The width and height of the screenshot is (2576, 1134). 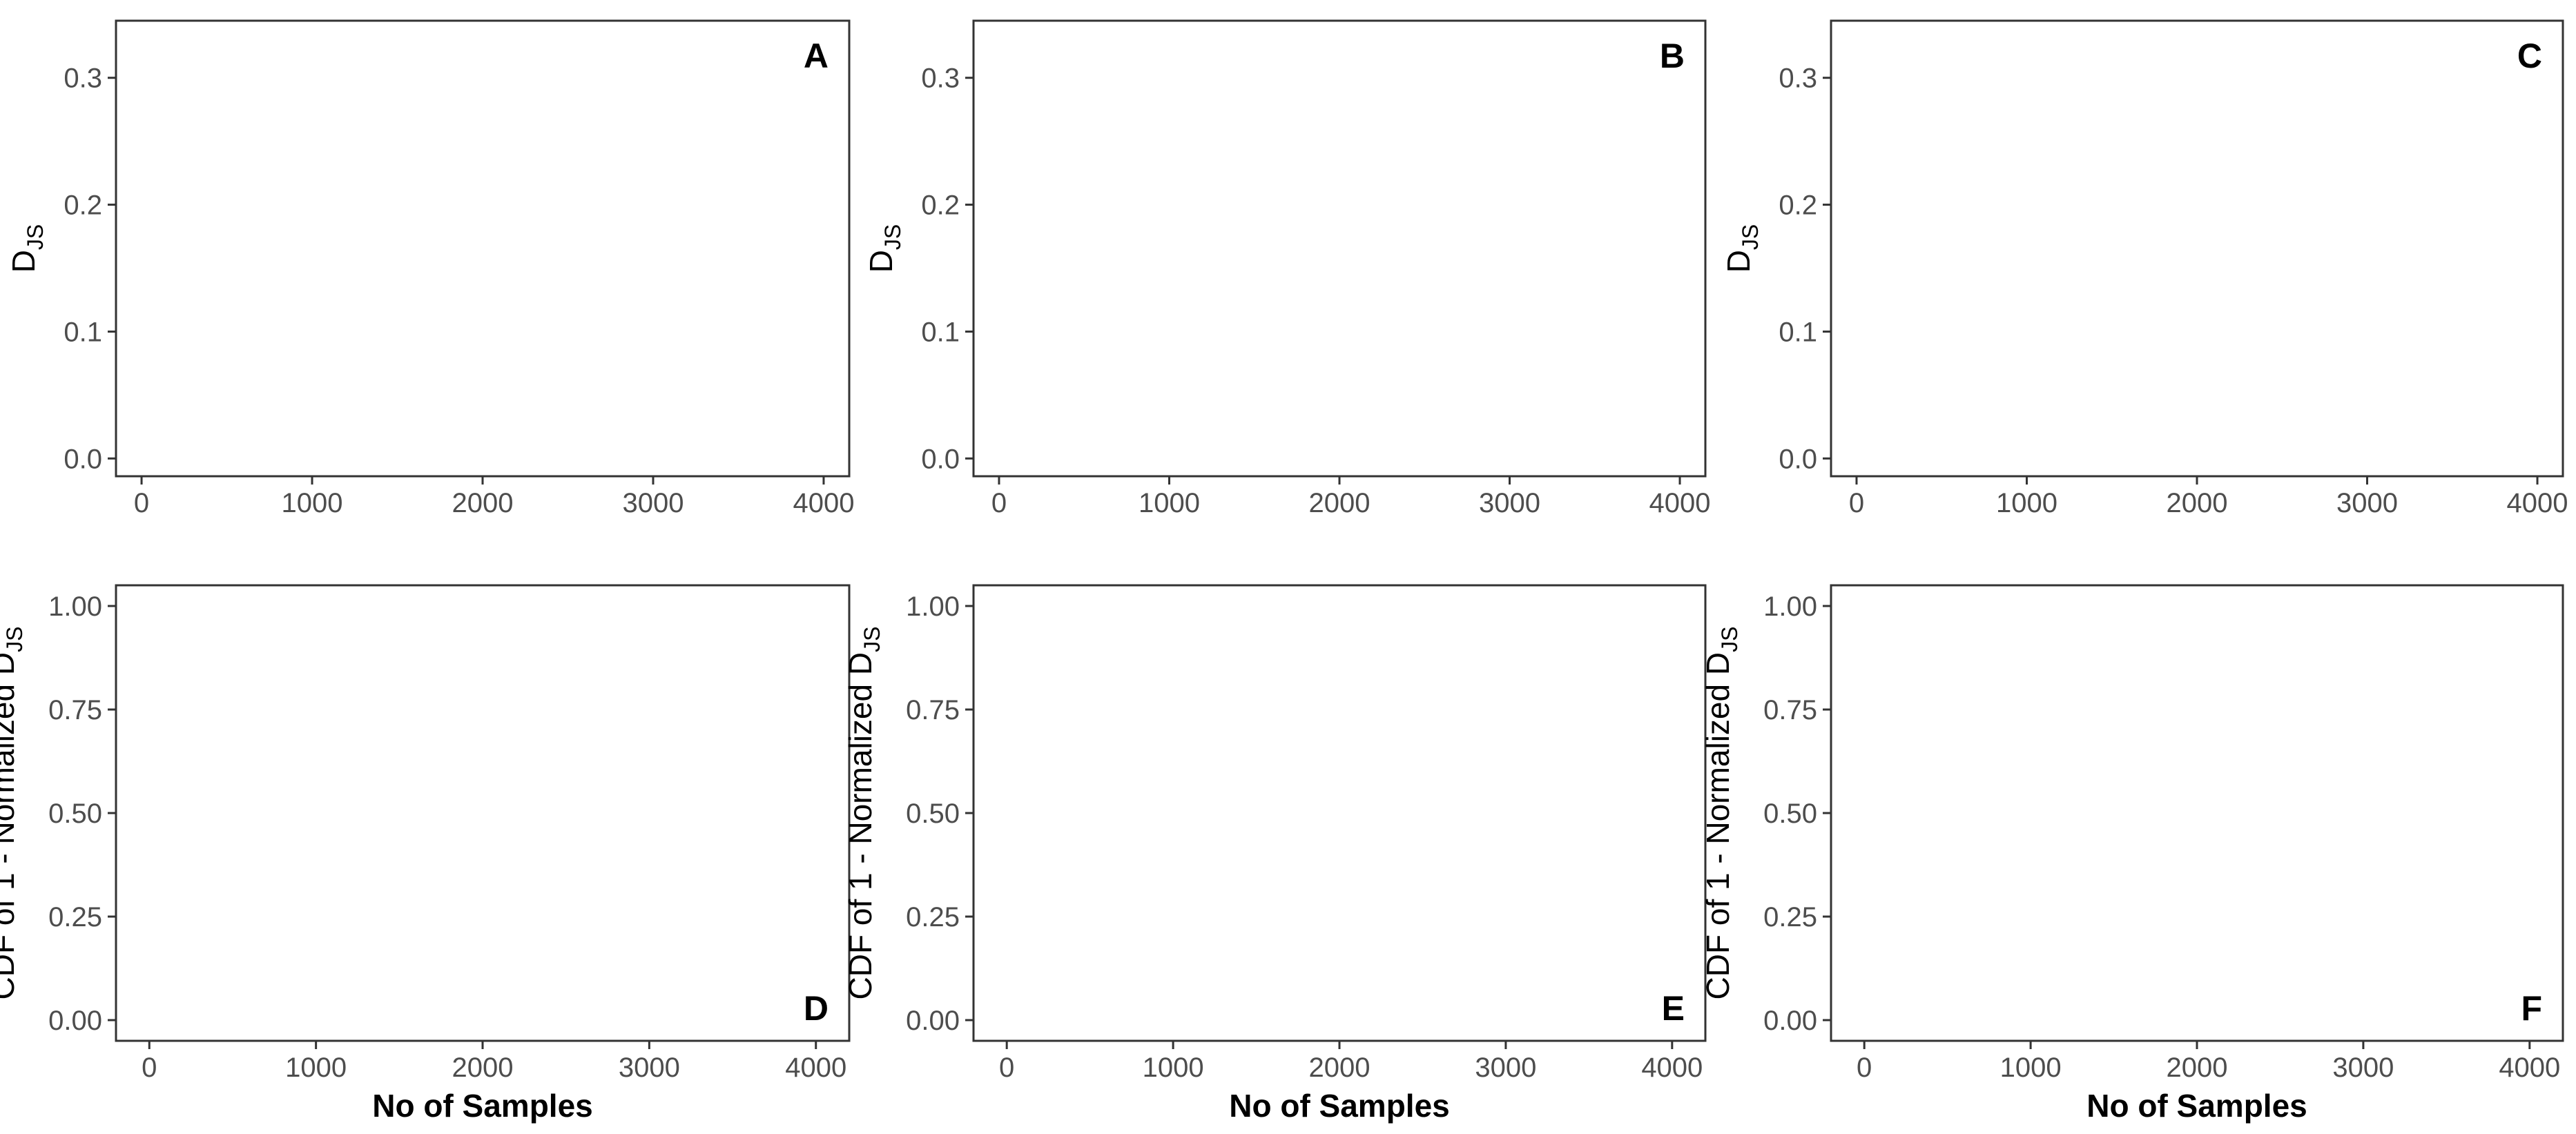 What do you see at coordinates (933, 710) in the screenshot?
I see `panel-e-ytick-label: 0.75` at bounding box center [933, 710].